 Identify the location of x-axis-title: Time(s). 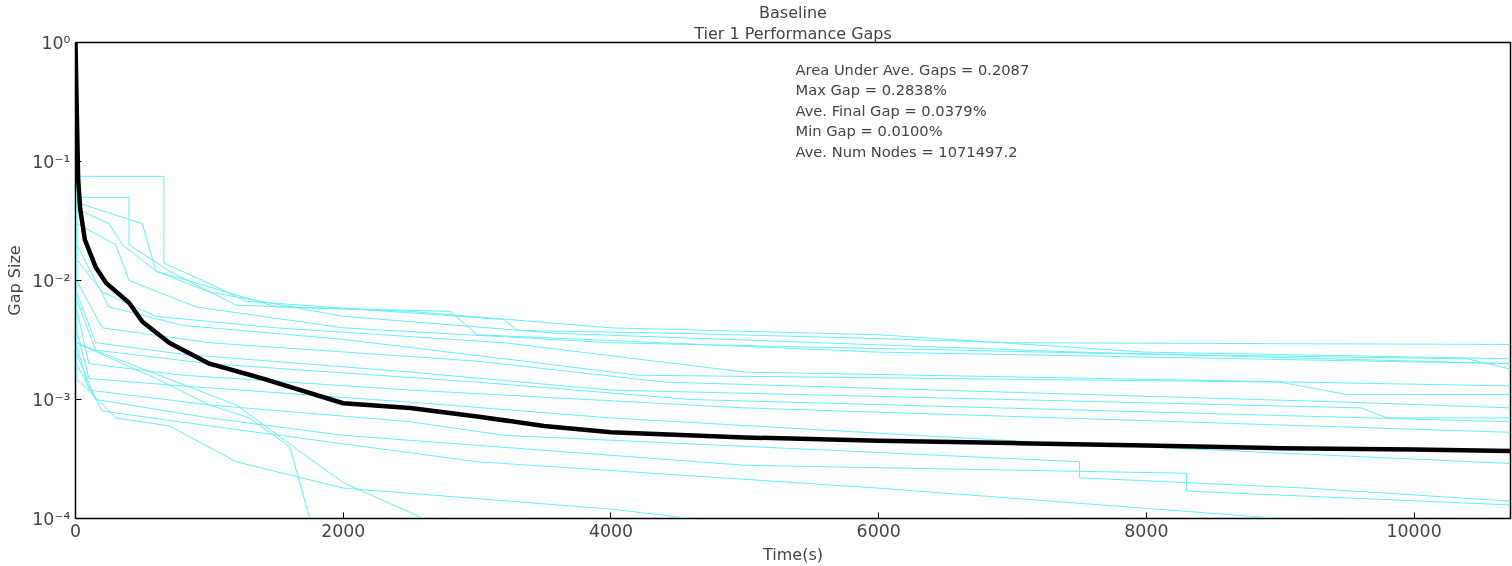
(792, 554).